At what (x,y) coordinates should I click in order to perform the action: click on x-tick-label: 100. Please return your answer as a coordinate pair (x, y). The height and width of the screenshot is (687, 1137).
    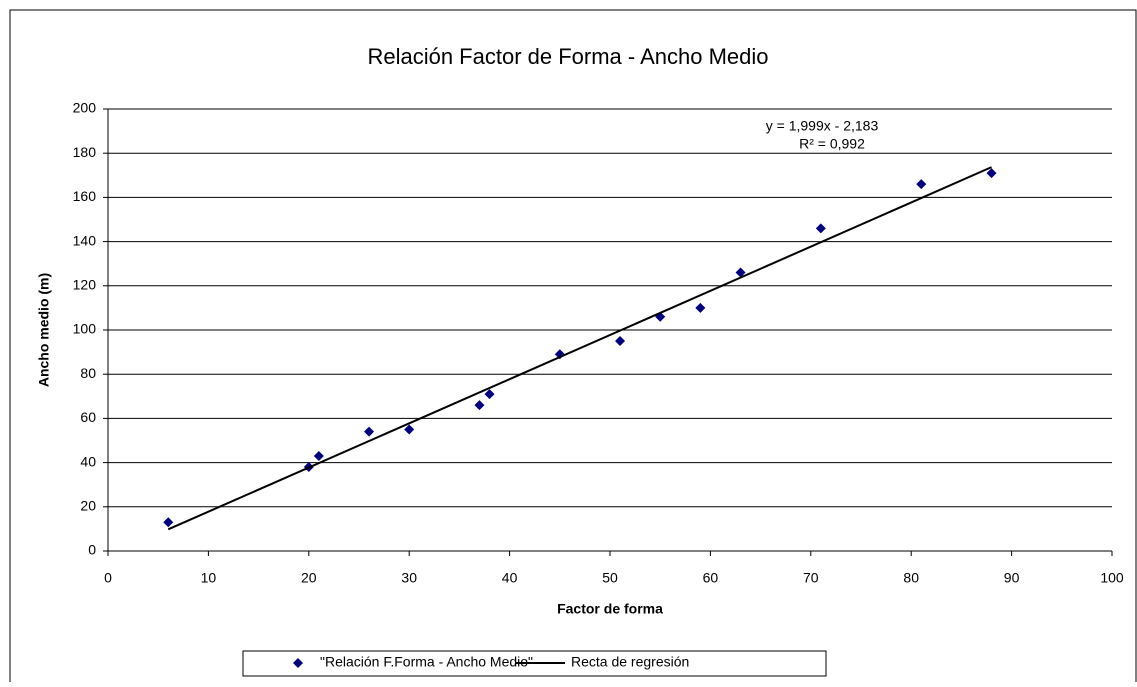
    Looking at the image, I should click on (1112, 578).